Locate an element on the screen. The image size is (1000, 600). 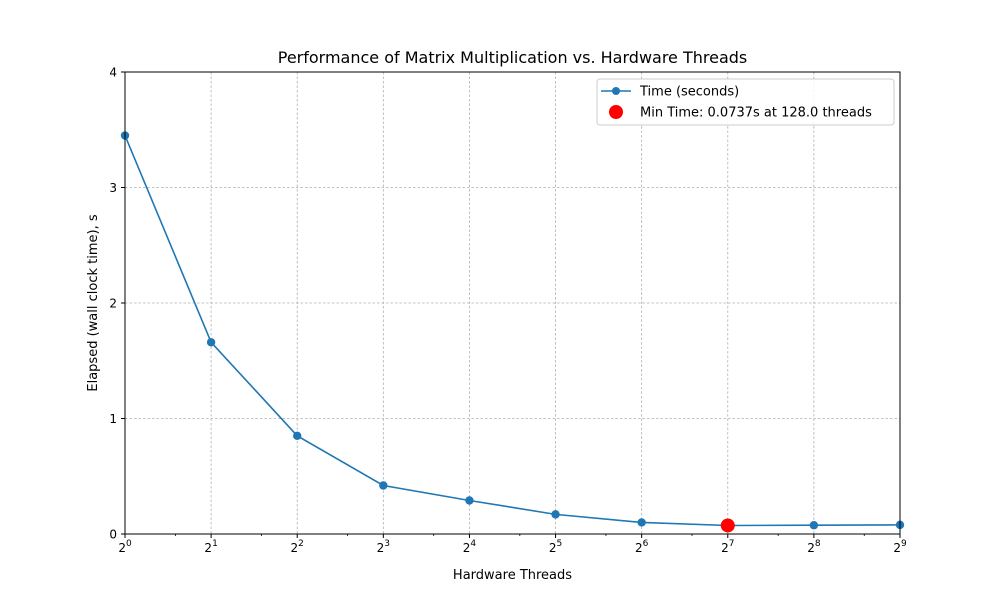
x-tick-label: 26 is located at coordinates (642, 547).